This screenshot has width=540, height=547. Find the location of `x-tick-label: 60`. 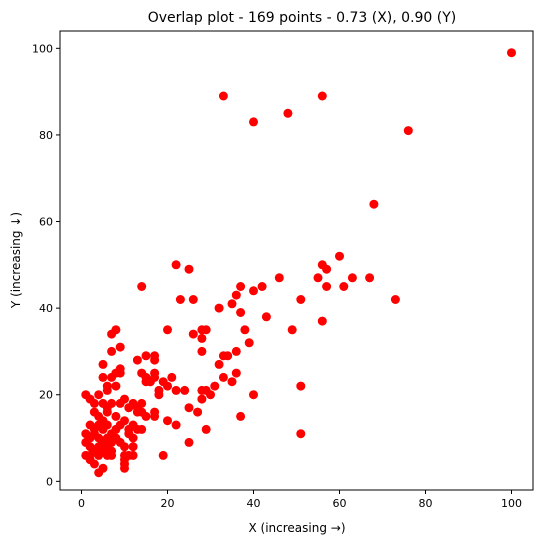

x-tick-label: 60 is located at coordinates (340, 503).